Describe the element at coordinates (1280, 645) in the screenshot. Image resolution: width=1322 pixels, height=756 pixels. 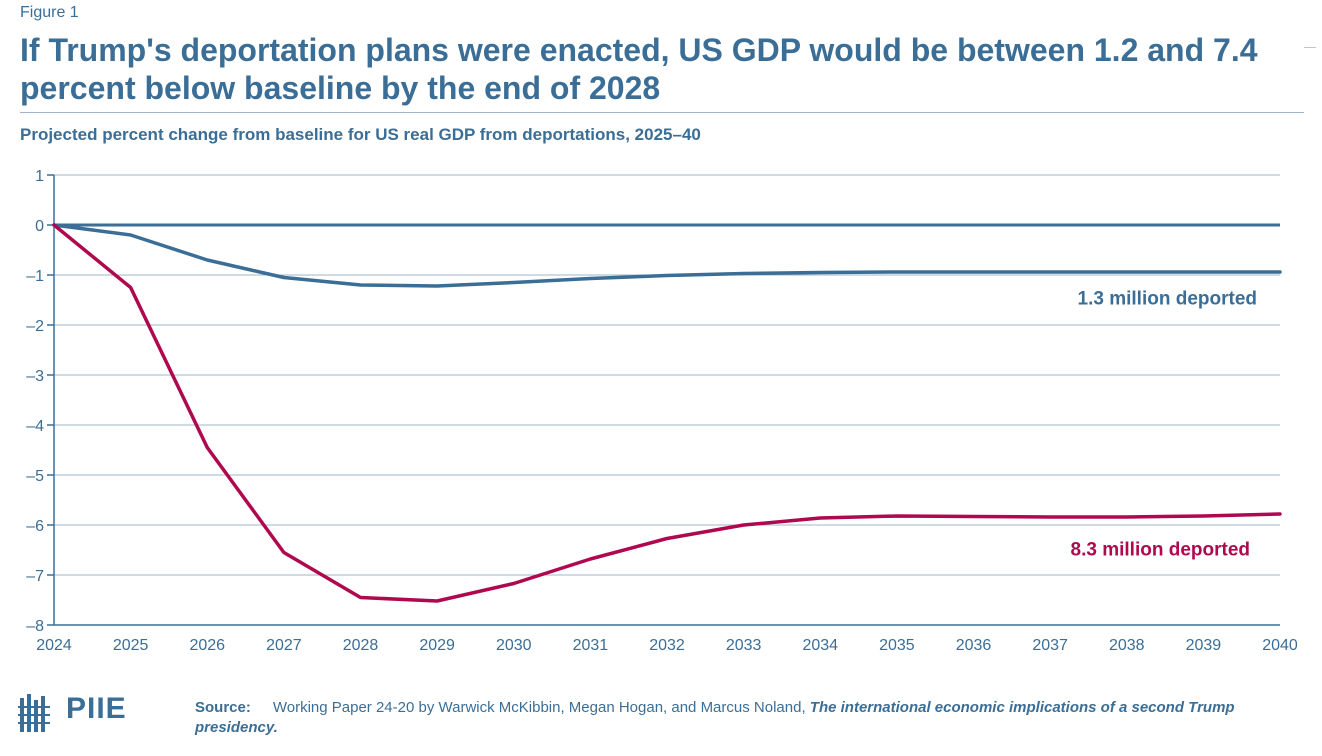
I see `x-tick-label: 2040` at that location.